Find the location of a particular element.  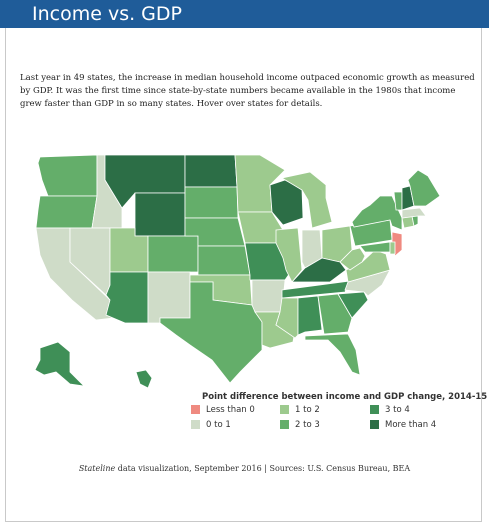

state-ND is located at coordinates (211, 171).